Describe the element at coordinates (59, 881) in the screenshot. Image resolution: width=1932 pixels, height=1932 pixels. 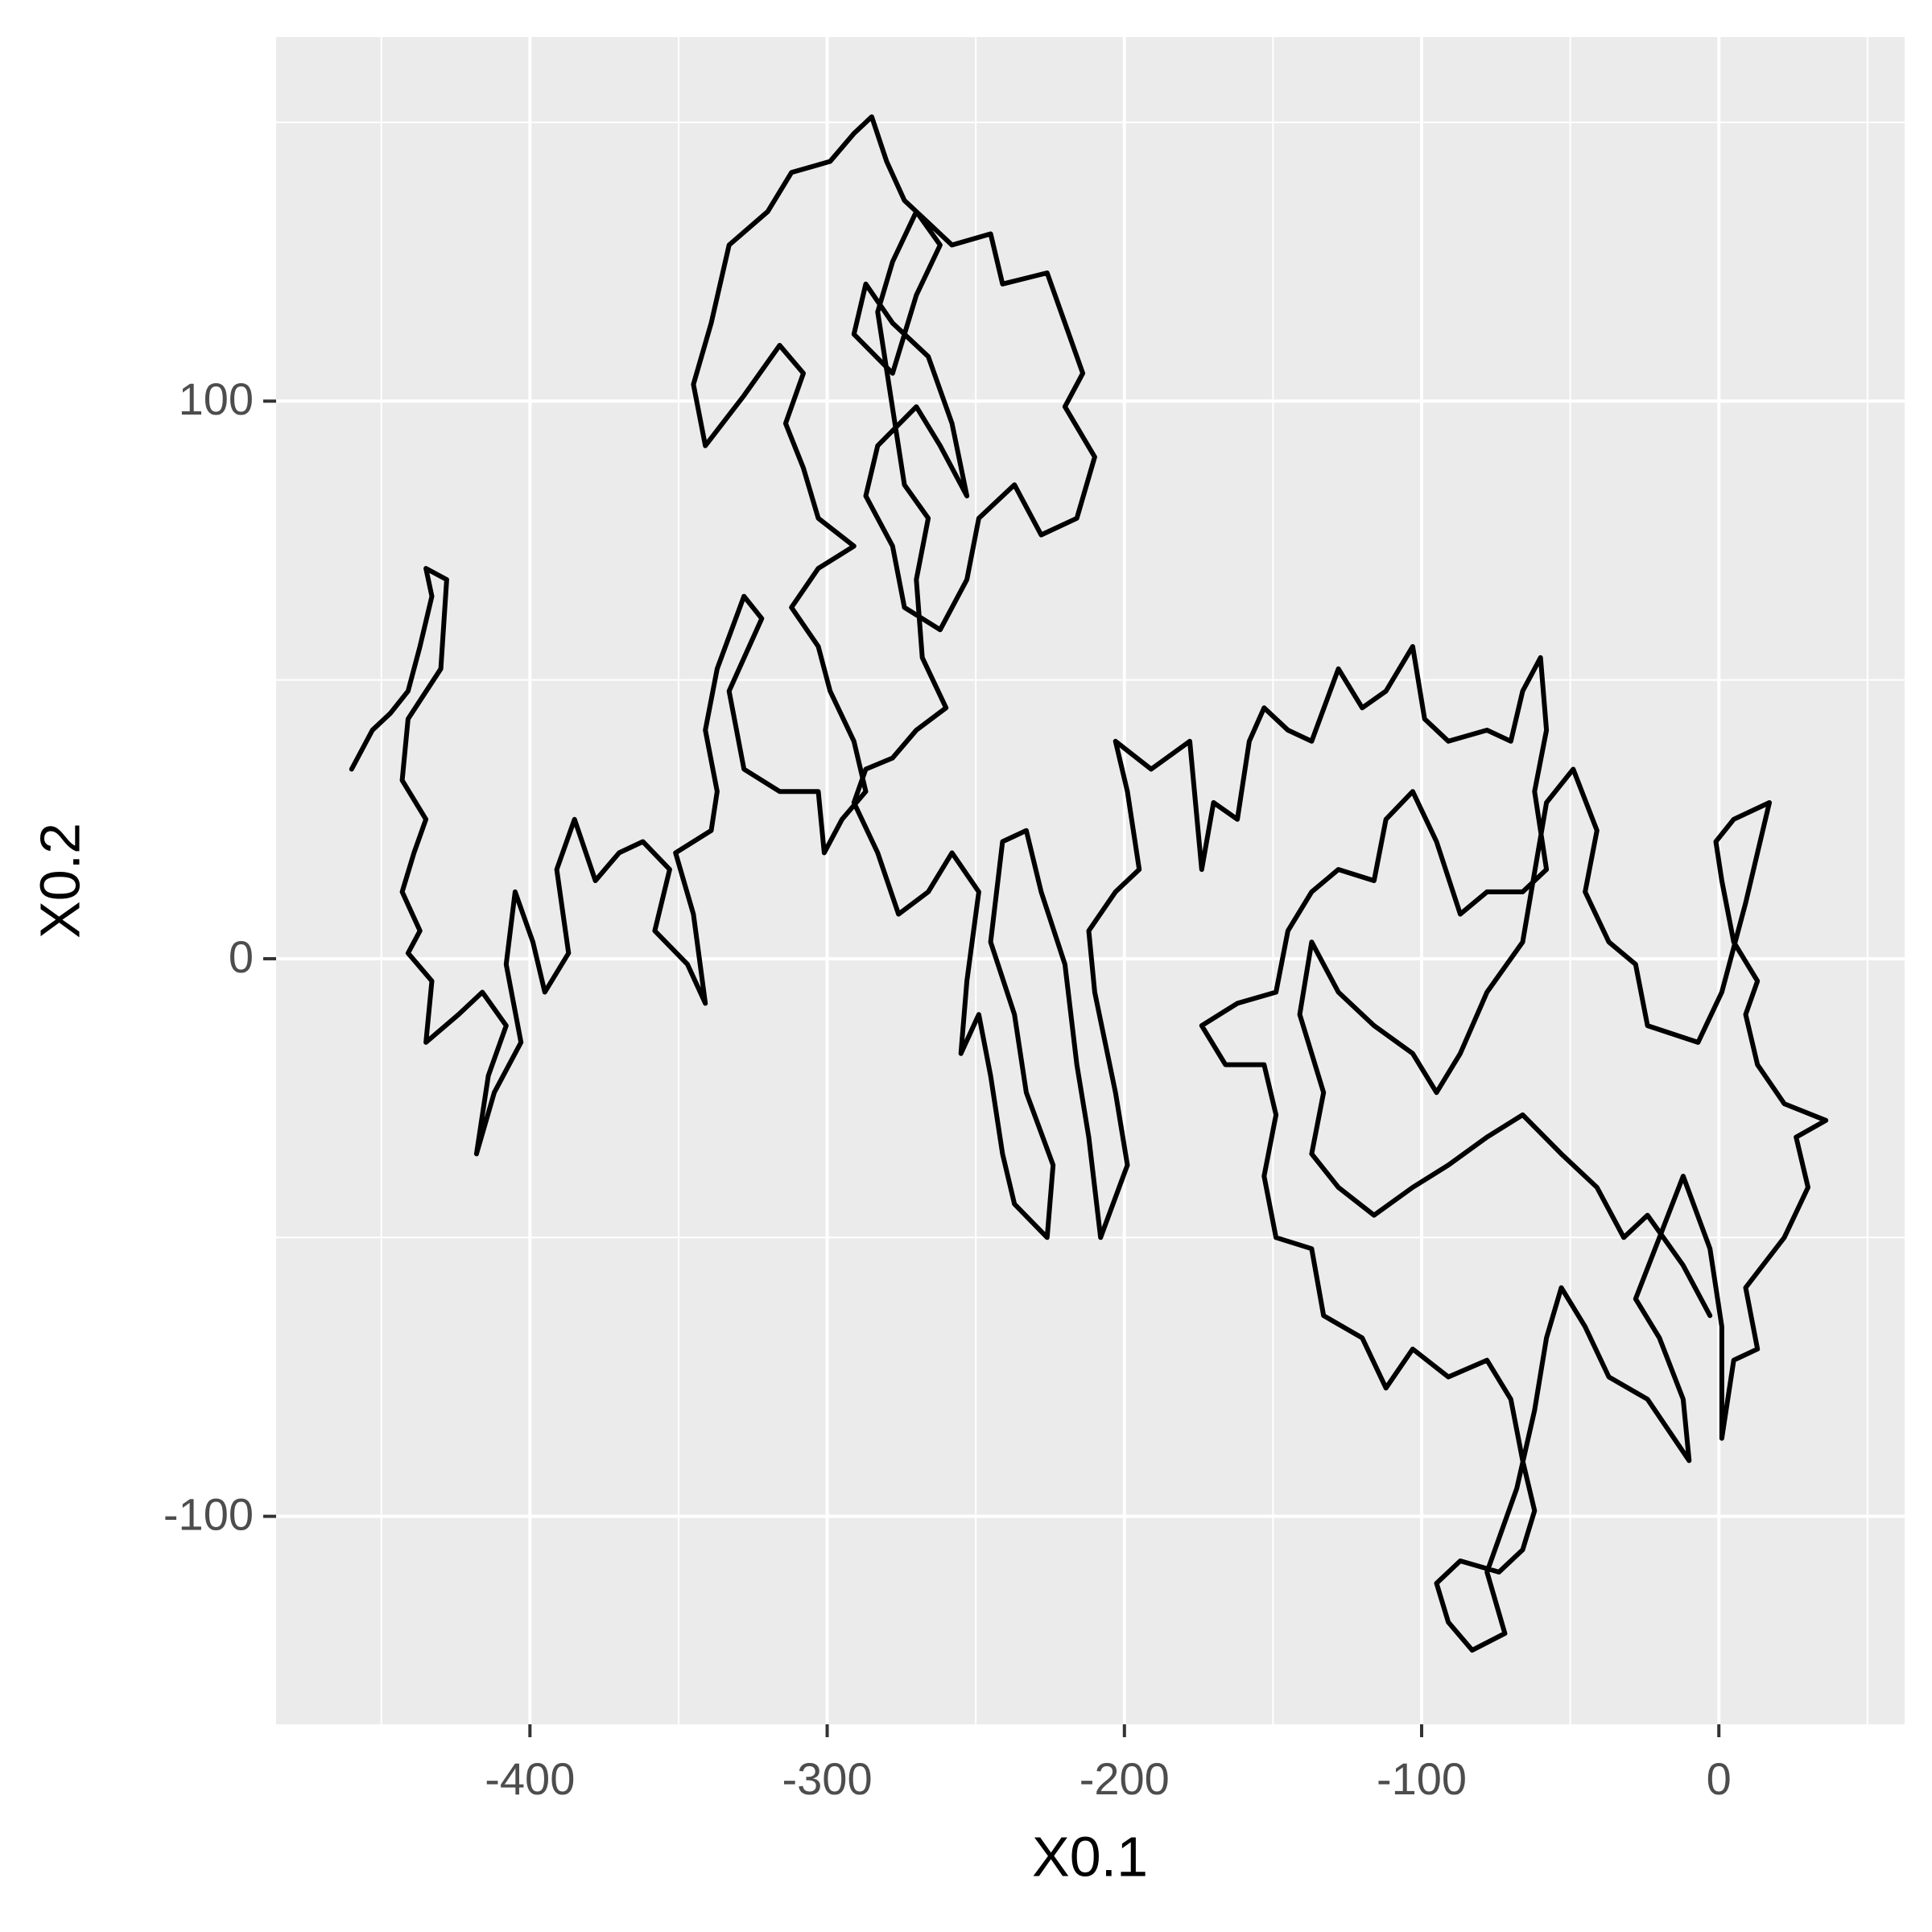
I see `y-axis-title: X0.2` at that location.